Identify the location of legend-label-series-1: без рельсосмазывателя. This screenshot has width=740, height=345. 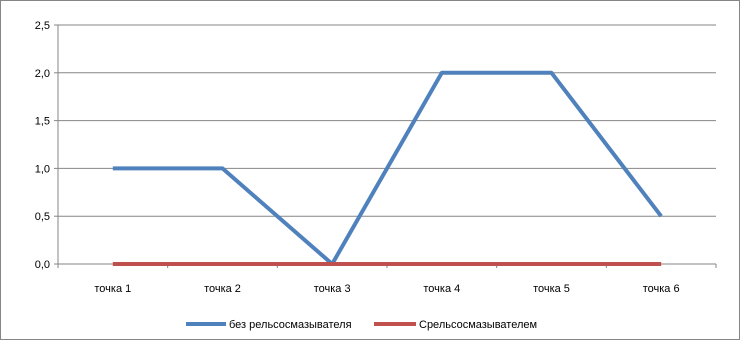
(290, 325).